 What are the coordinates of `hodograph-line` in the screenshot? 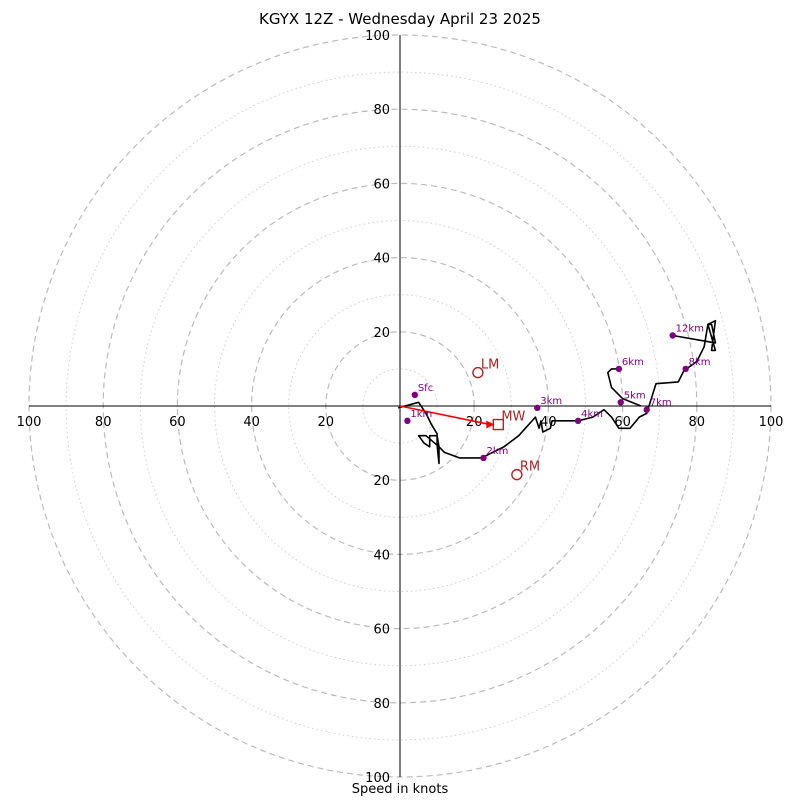 It's located at (557, 392).